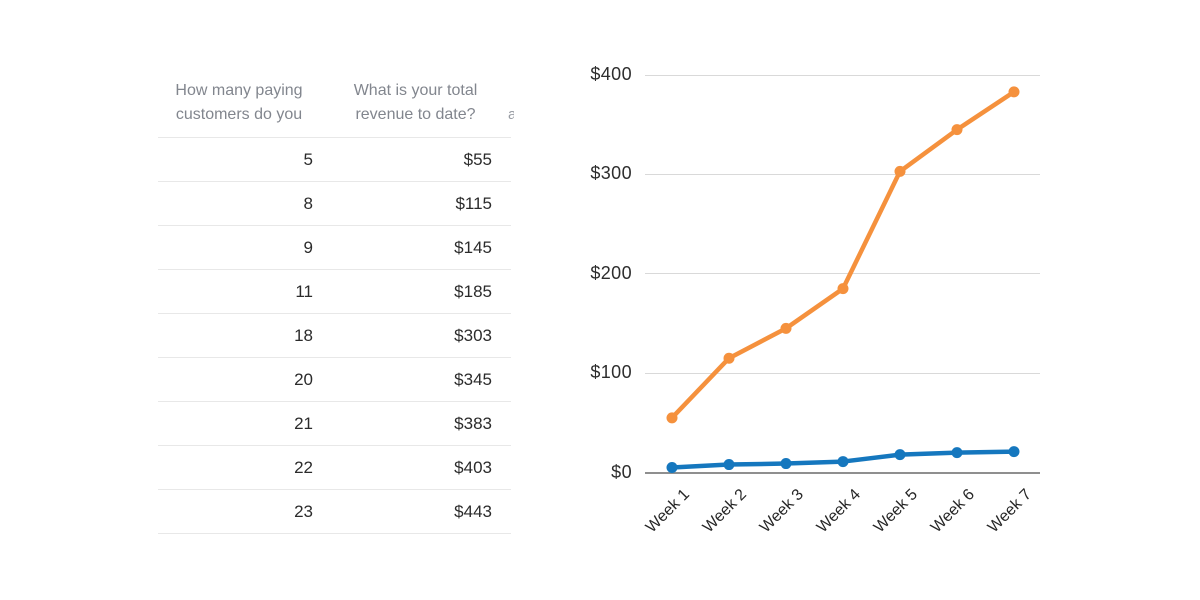 This screenshot has height=600, width=1200. What do you see at coordinates (239, 114) in the screenshot?
I see `col-header-paying-customers-line2: customers do you` at bounding box center [239, 114].